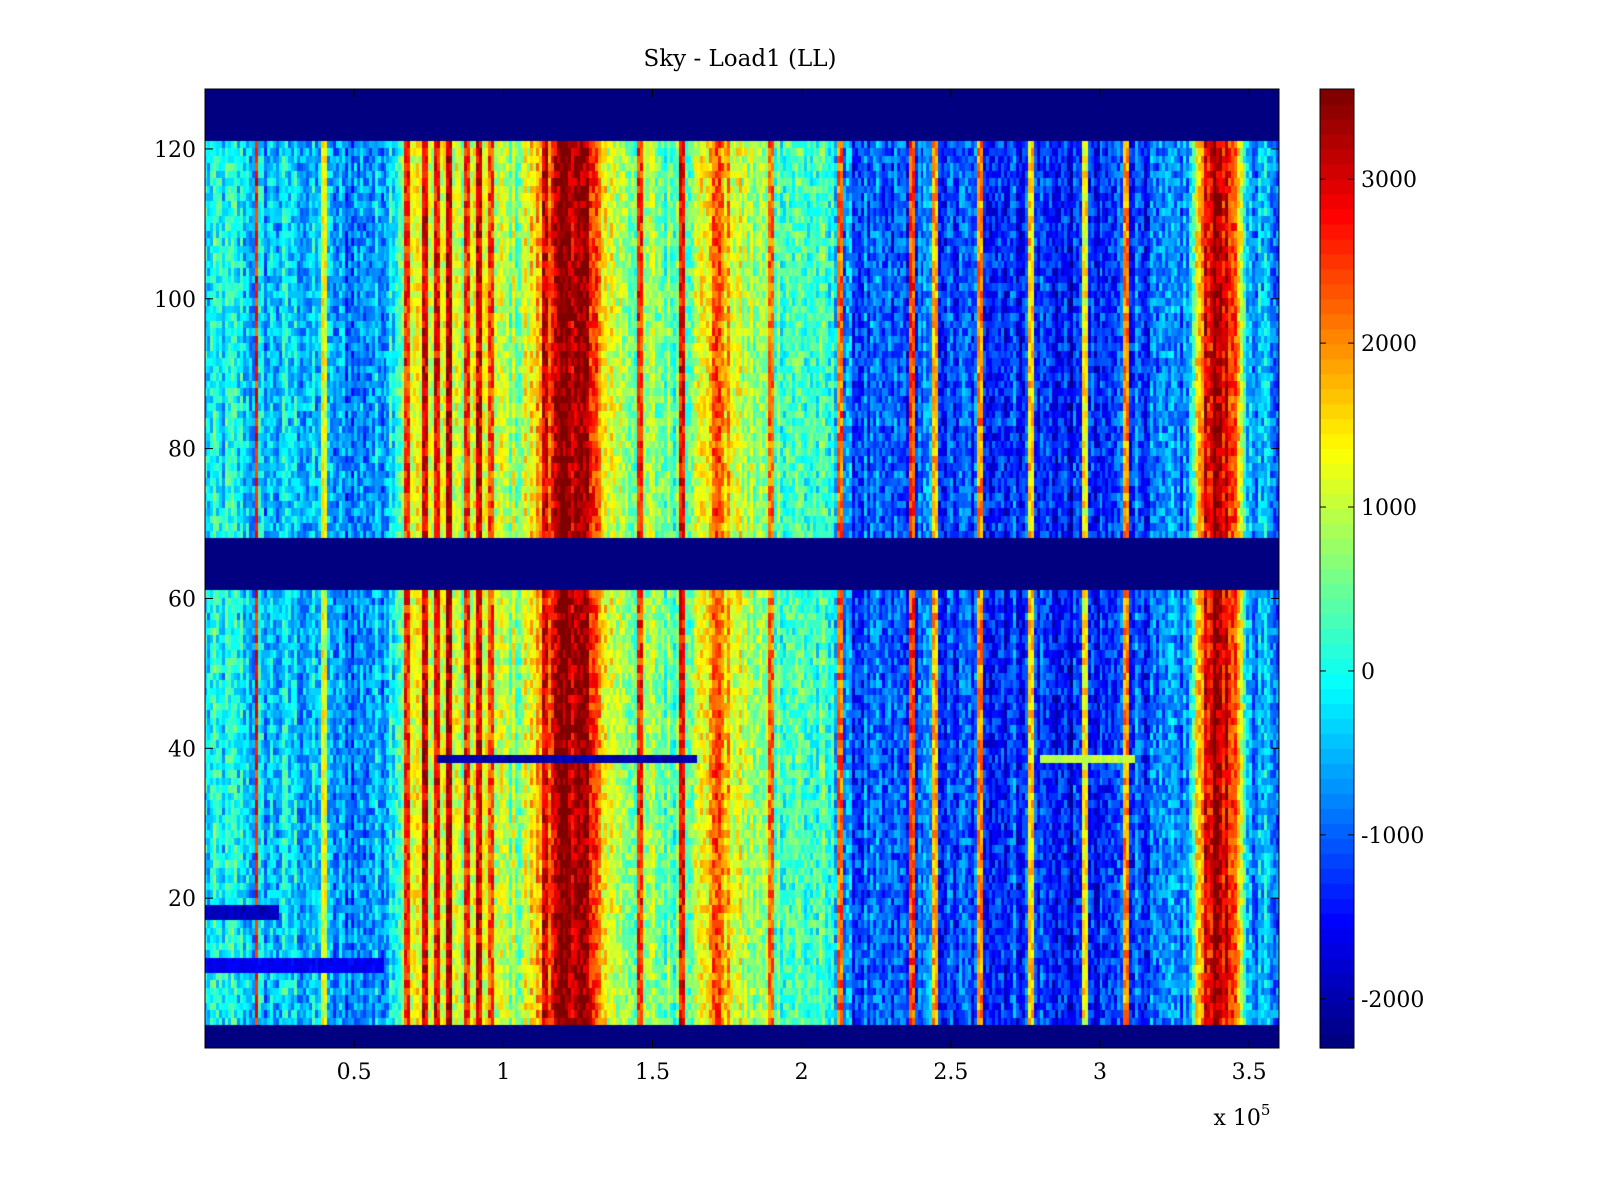 The image size is (1600, 1200). What do you see at coordinates (175, 150) in the screenshot?
I see `y-tick-label: 120` at bounding box center [175, 150].